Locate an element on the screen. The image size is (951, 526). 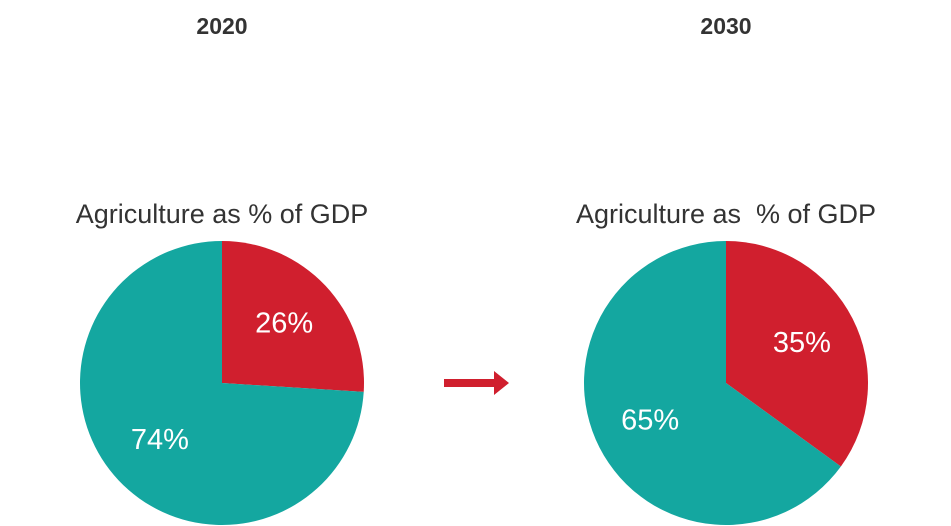
value-label: 26% is located at coordinates (284, 323).